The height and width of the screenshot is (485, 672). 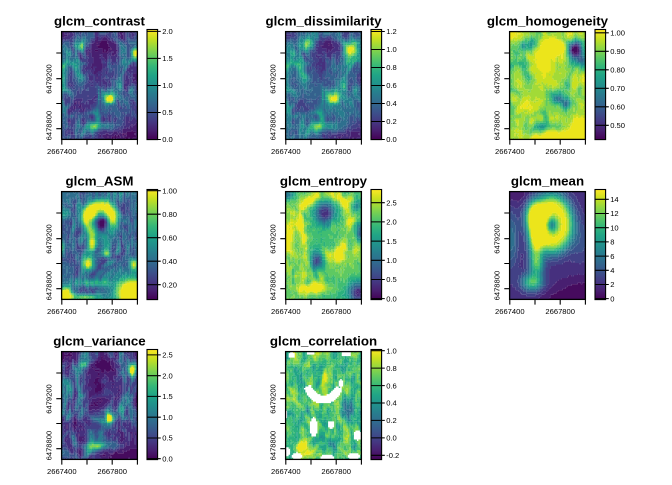 What do you see at coordinates (612, 242) in the screenshot?
I see `svg-text: 8` at bounding box center [612, 242].